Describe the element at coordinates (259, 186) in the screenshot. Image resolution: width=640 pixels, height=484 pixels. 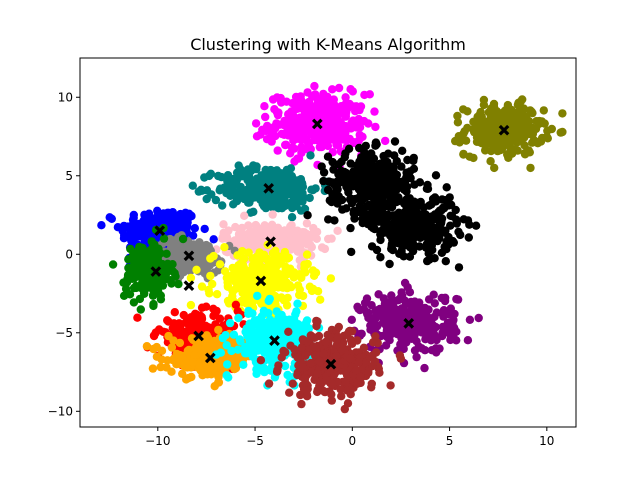
I see `cluster-group` at that location.